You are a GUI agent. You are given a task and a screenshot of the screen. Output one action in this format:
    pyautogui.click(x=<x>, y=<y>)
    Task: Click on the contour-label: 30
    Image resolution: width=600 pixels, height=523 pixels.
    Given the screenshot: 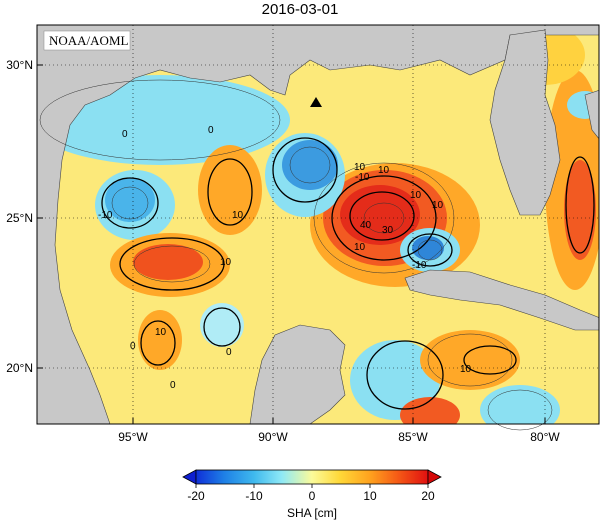 What is the action you would take?
    pyautogui.click(x=388, y=230)
    